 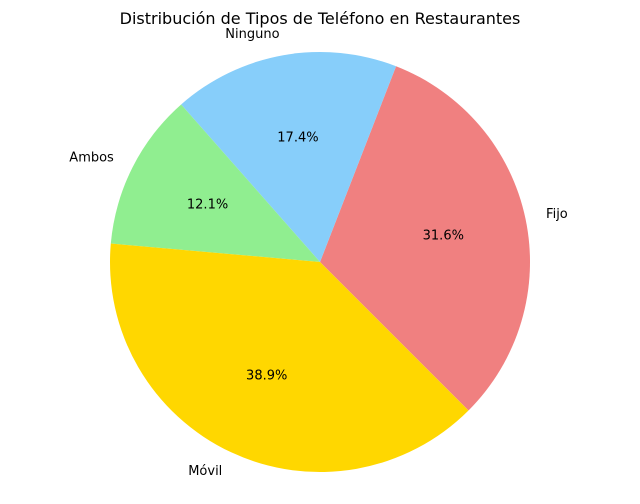 I want to click on percent-label-fijo: 31.6%, so click(x=443, y=236).